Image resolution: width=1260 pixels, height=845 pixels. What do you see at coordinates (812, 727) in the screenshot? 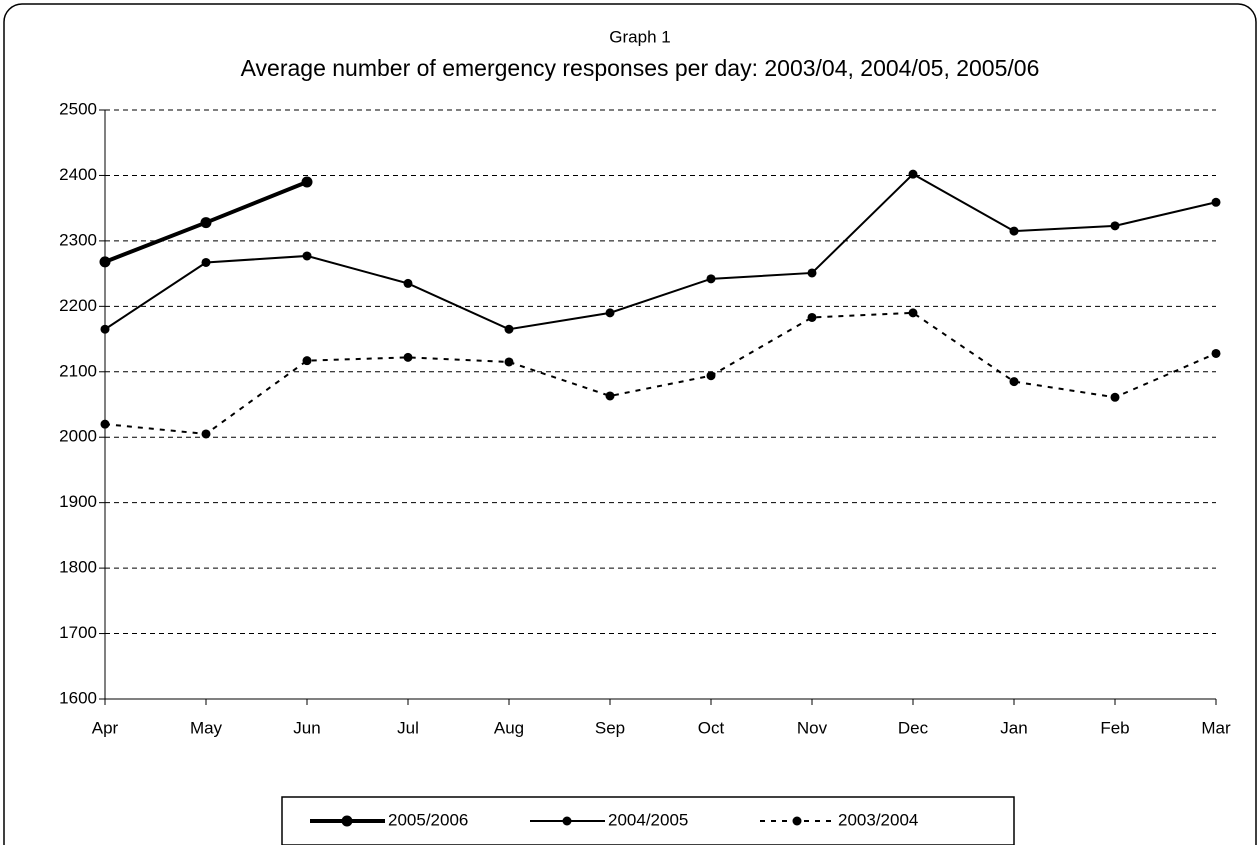
I see `x-tick-label: Nov` at bounding box center [812, 727].